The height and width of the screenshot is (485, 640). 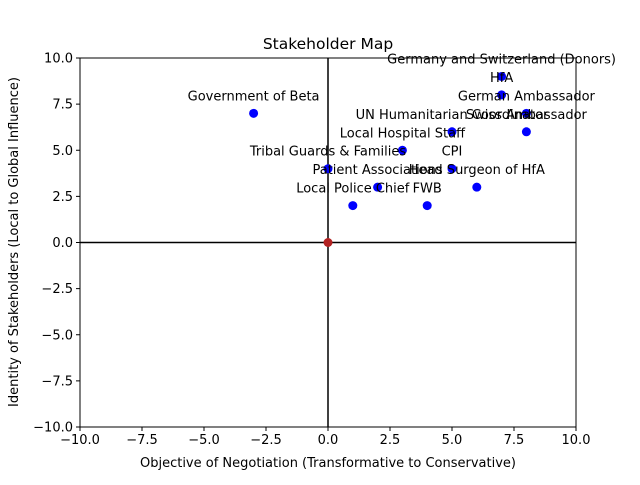 What do you see at coordinates (328, 152) in the screenshot?
I see `stakeholder-label: Tribal Guards & Families` at bounding box center [328, 152].